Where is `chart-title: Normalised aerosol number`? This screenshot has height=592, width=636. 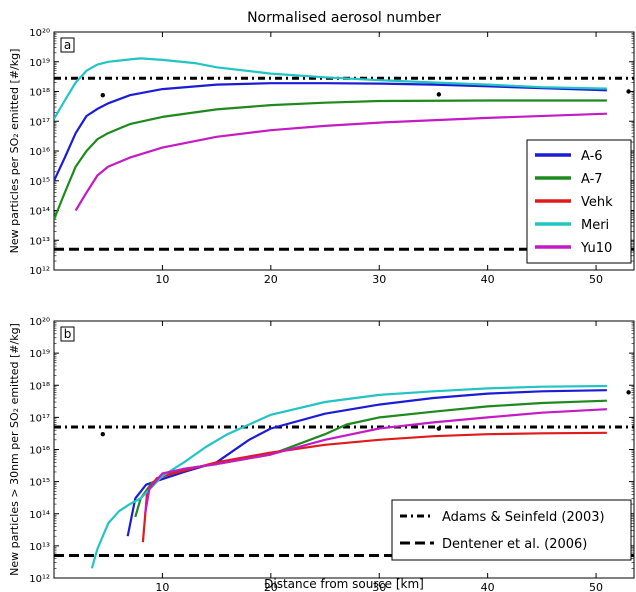 chart-title: Normalised aerosol number is located at coordinates (344, 18).